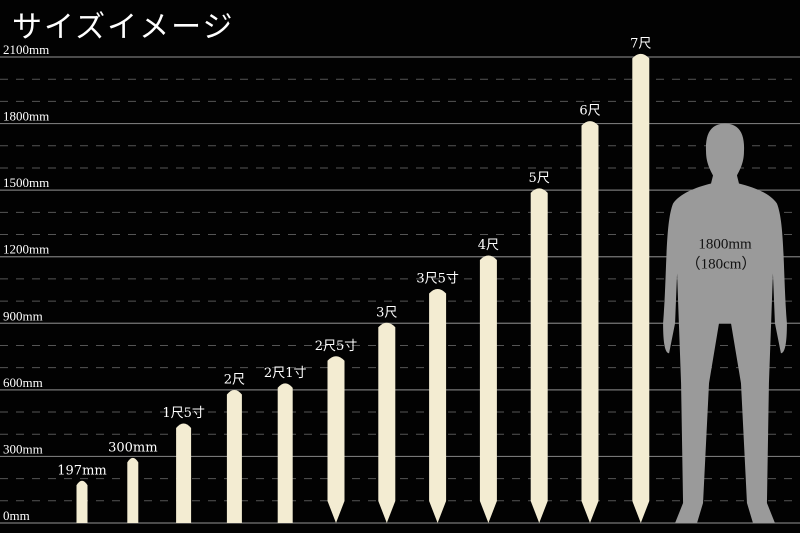 Image resolution: width=800 pixels, height=533 pixels. What do you see at coordinates (285, 373) in the screenshot?
I see `bar-label: 2尺1寸` at bounding box center [285, 373].